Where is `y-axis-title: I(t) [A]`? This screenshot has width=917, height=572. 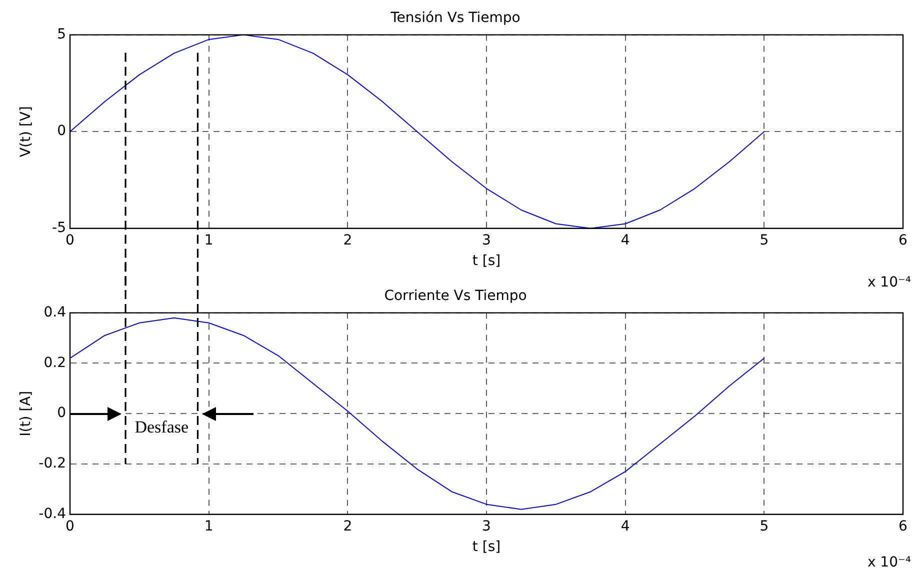 y-axis-title: I(t) [A] is located at coordinates (26, 413).